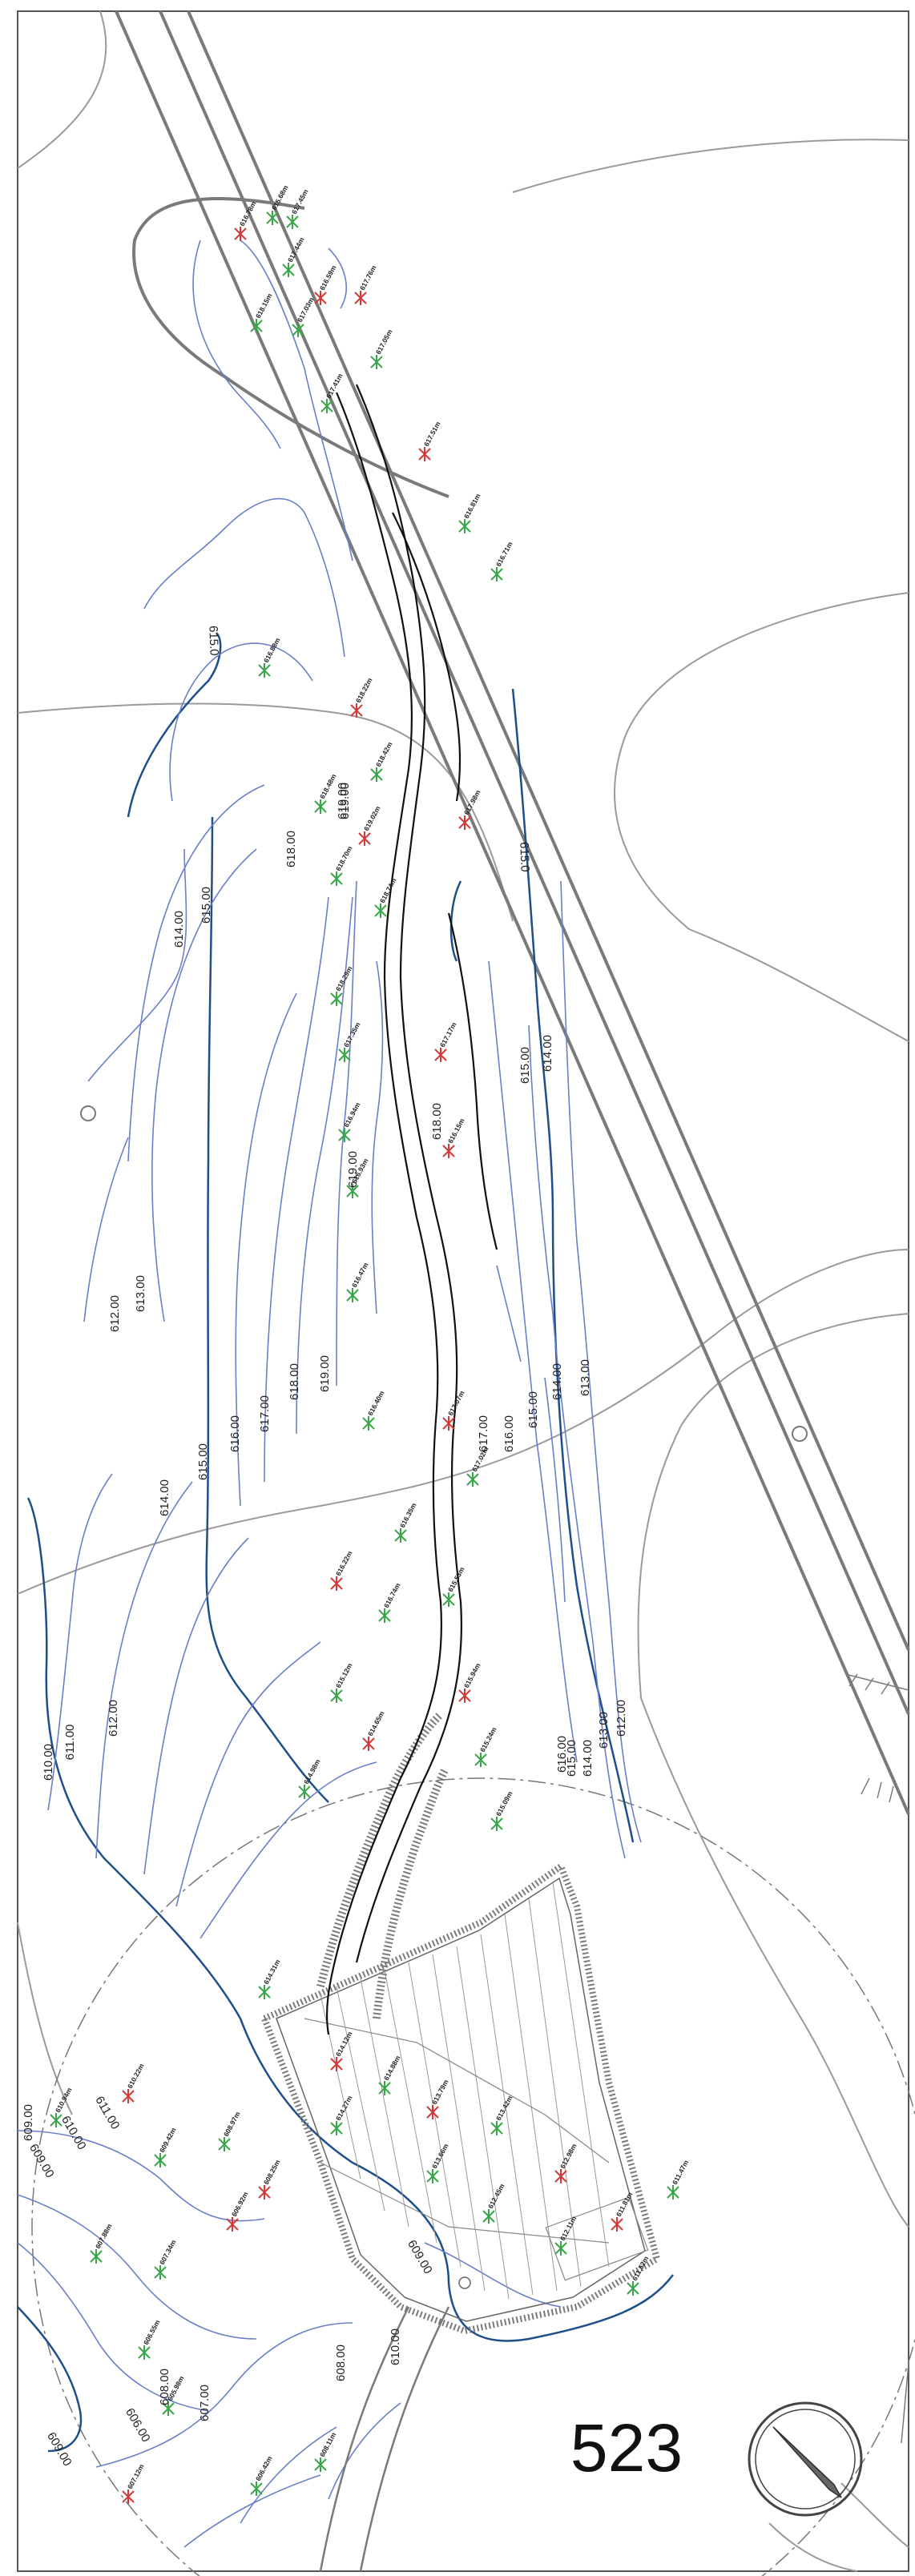  I want to click on spot-elevation-label: 618.48m, so click(328, 786).